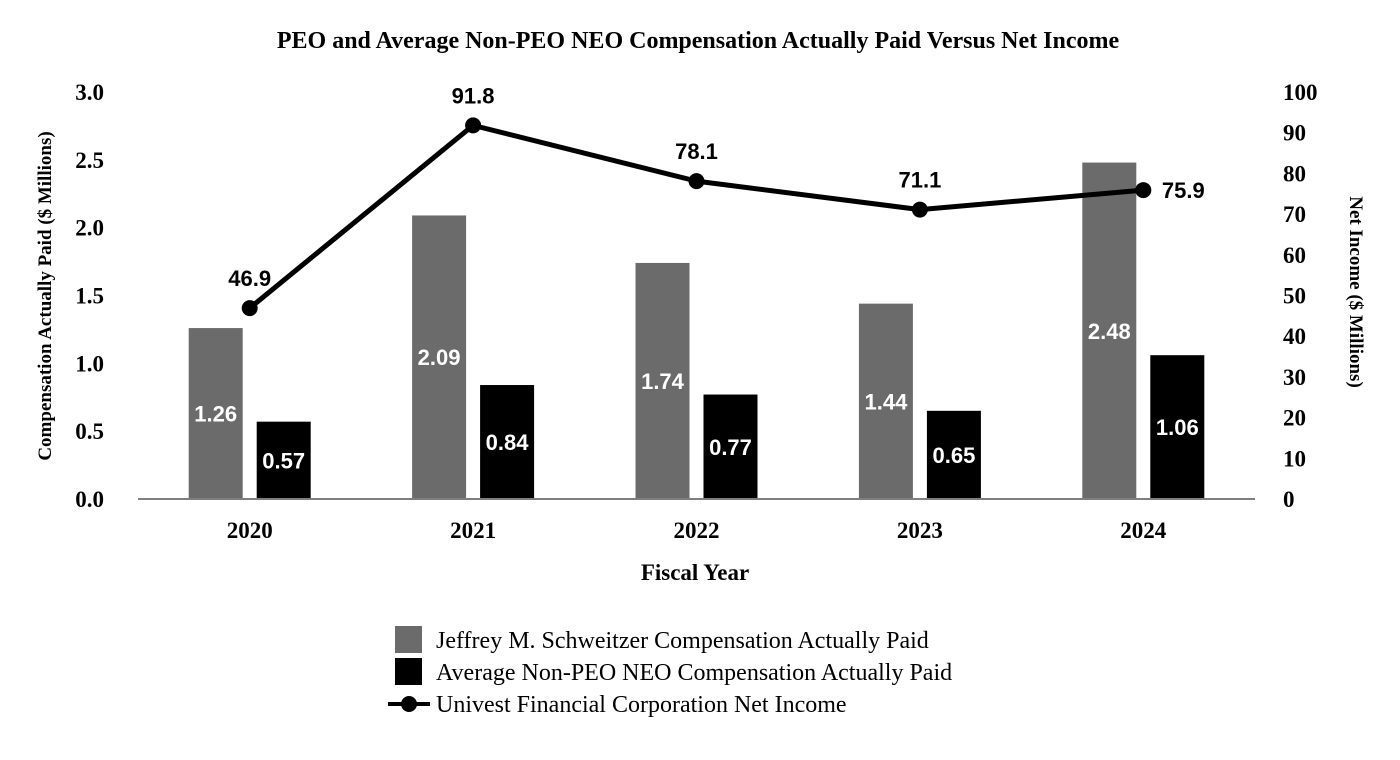 This screenshot has width=1400, height=760. I want to click on peo-bar-2024, so click(1109, 330).